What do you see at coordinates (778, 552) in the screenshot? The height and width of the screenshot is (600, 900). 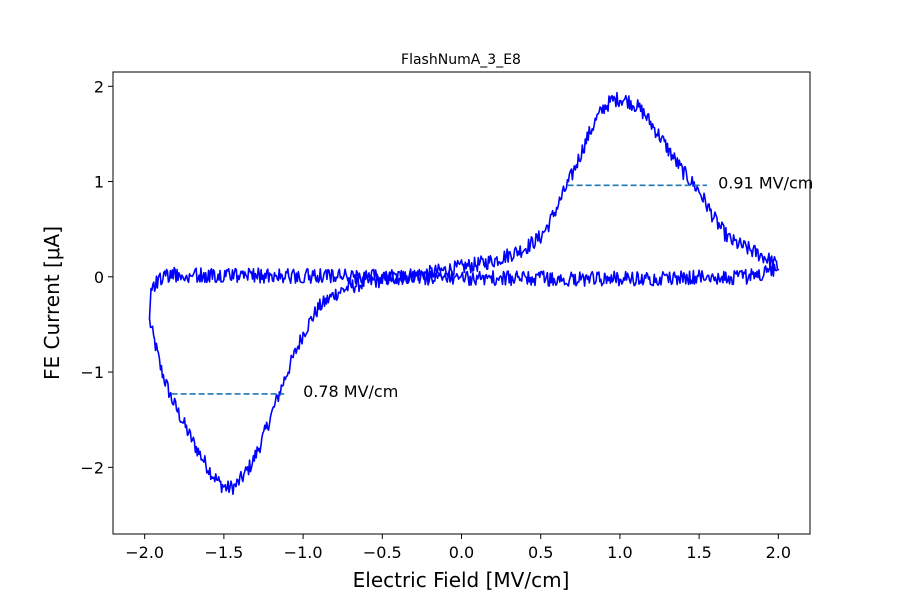 I see `x-tick-label: 2.0` at bounding box center [778, 552].